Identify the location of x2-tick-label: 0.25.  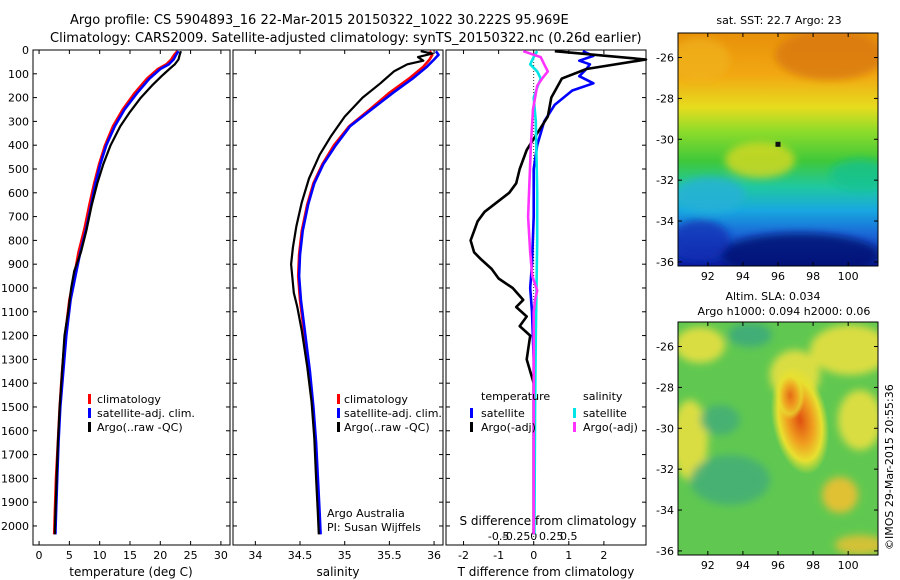
(551, 536).